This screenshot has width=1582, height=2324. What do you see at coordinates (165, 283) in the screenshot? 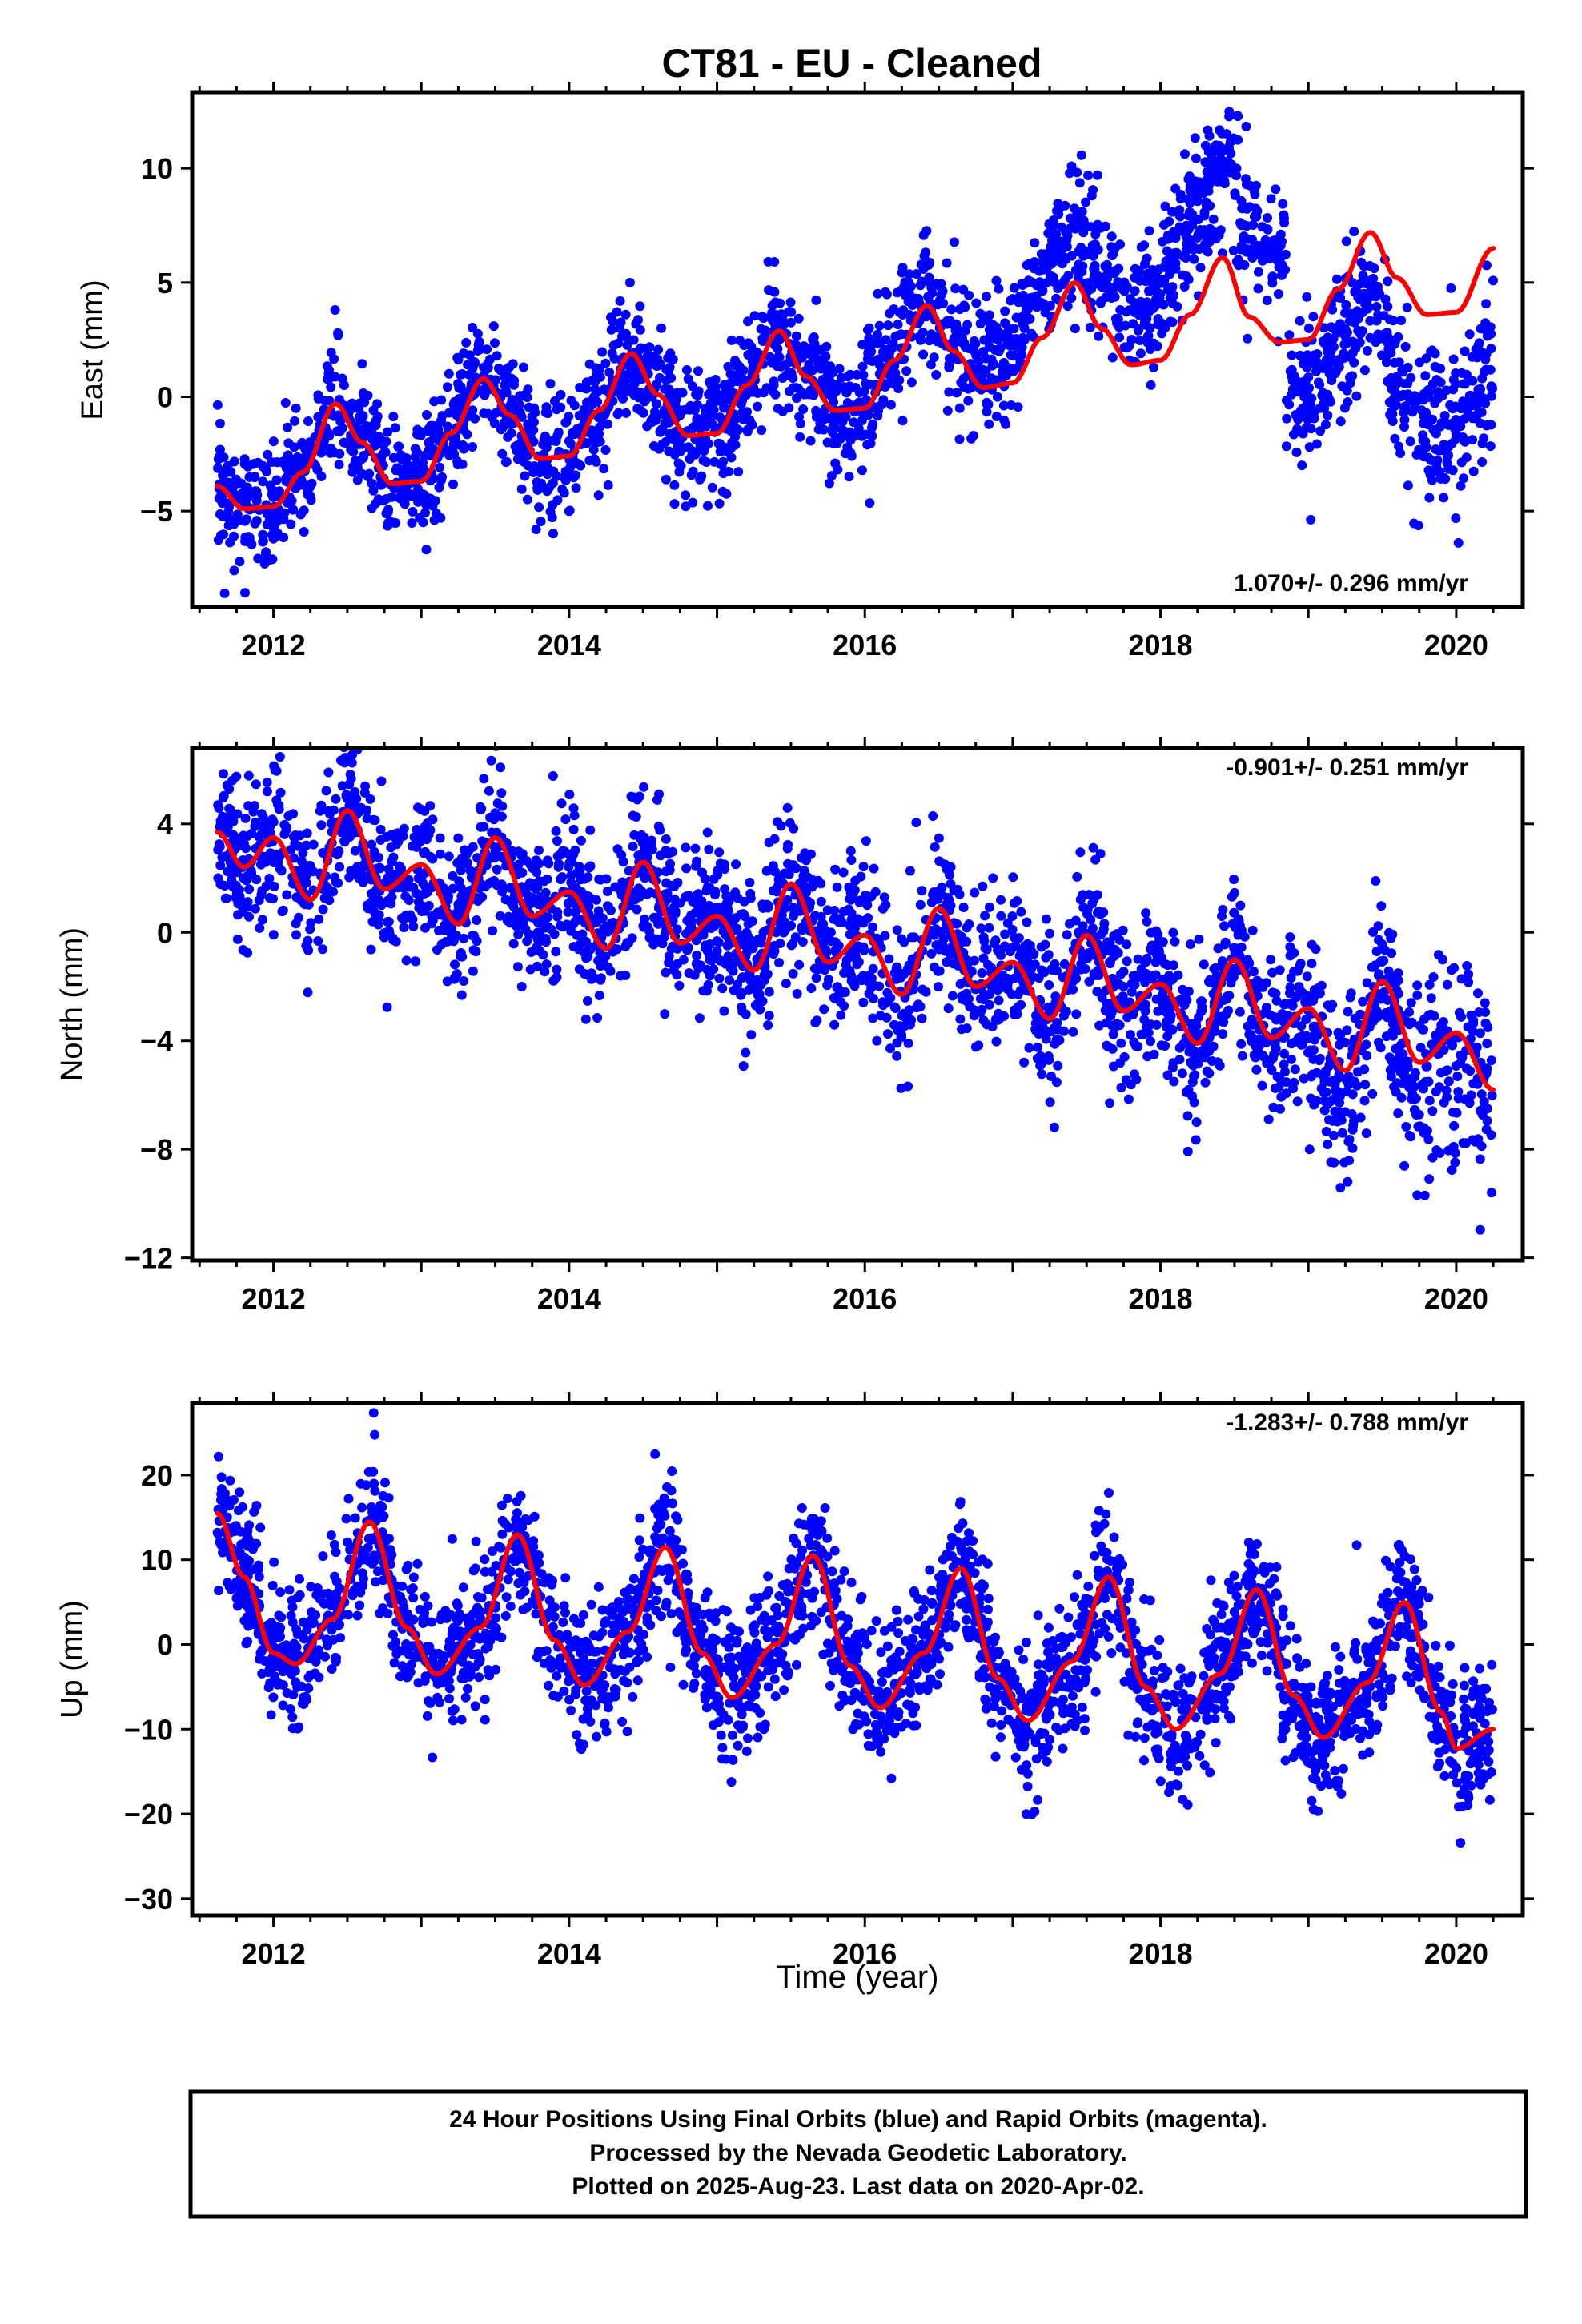
I see `east-y-tick-label: 5` at bounding box center [165, 283].